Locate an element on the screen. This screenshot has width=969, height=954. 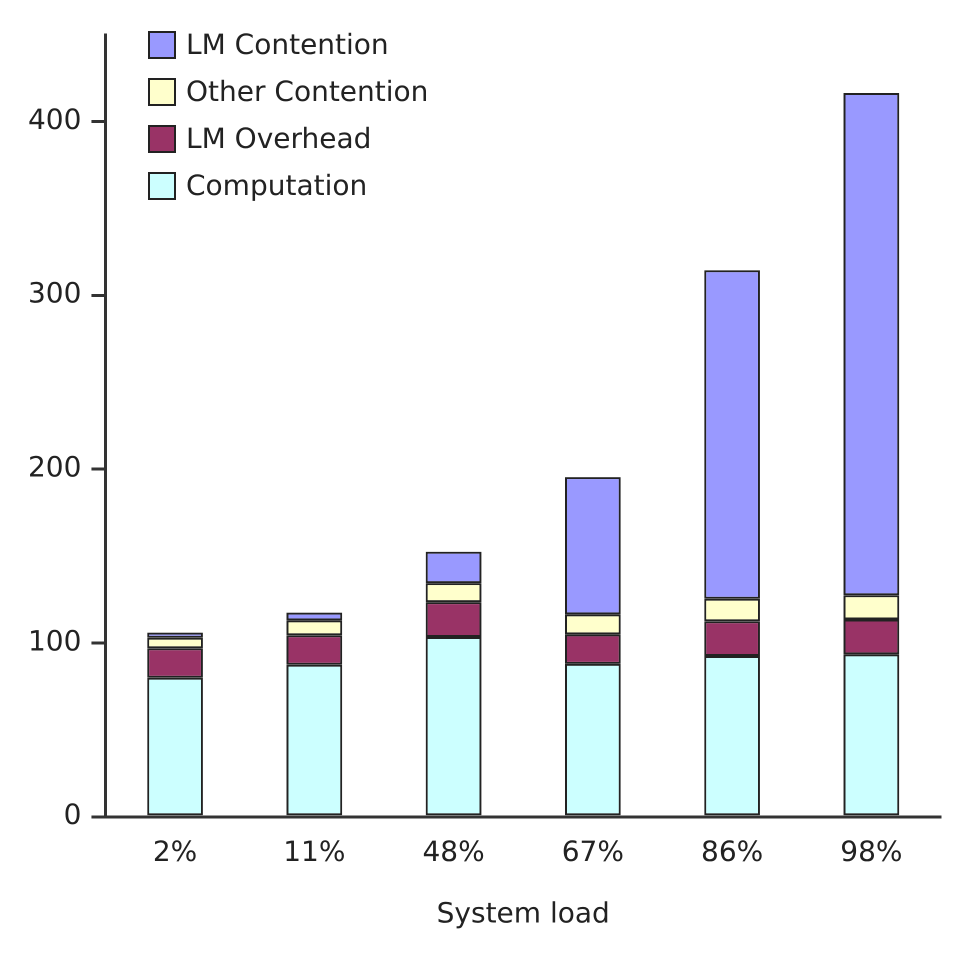
y-tick-label: 0 is located at coordinates (73, 815).